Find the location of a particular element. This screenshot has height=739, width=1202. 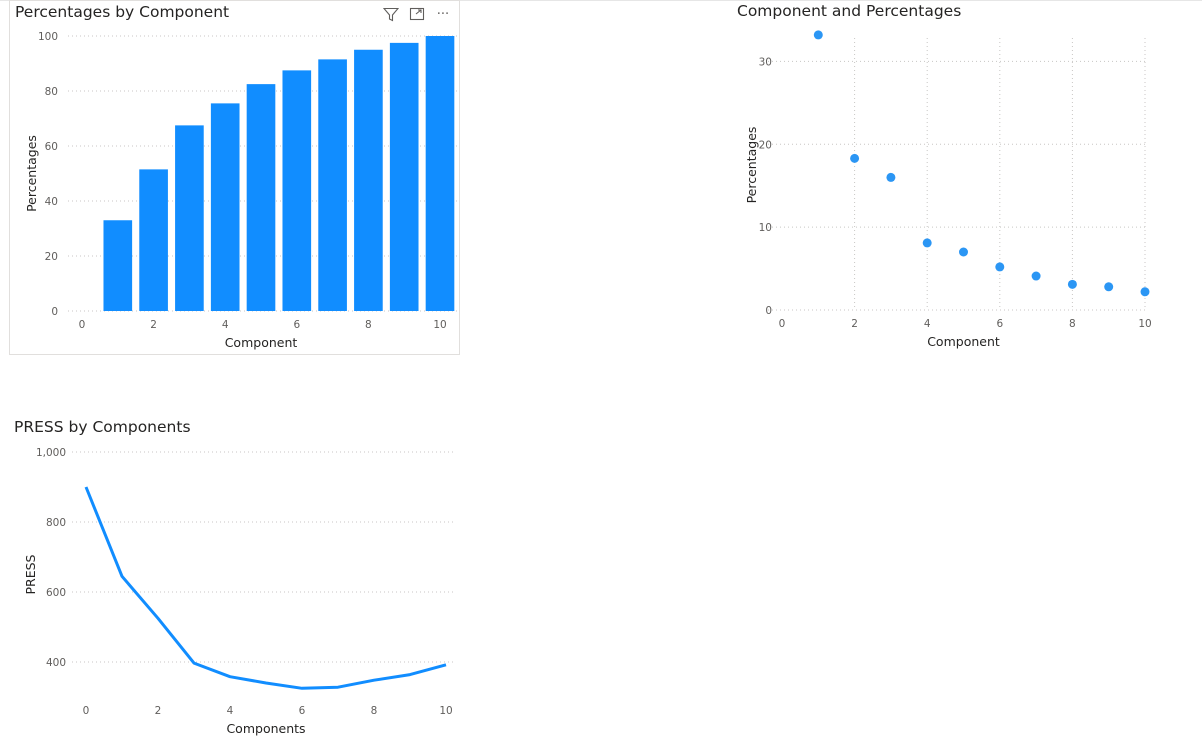

visual-header-icons: ··· is located at coordinates (417, 14).